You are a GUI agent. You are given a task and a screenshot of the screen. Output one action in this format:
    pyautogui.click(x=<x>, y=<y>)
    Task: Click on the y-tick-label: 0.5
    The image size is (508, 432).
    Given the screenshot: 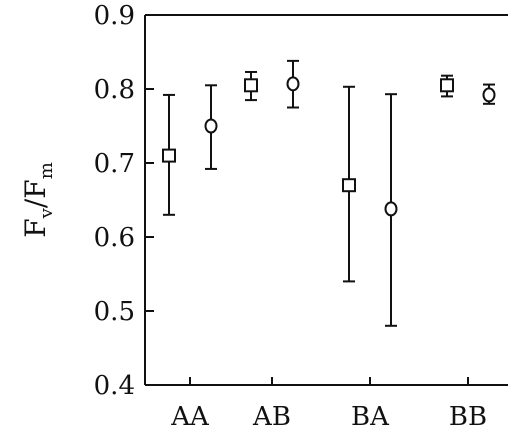 What is the action you would take?
    pyautogui.click(x=114, y=312)
    